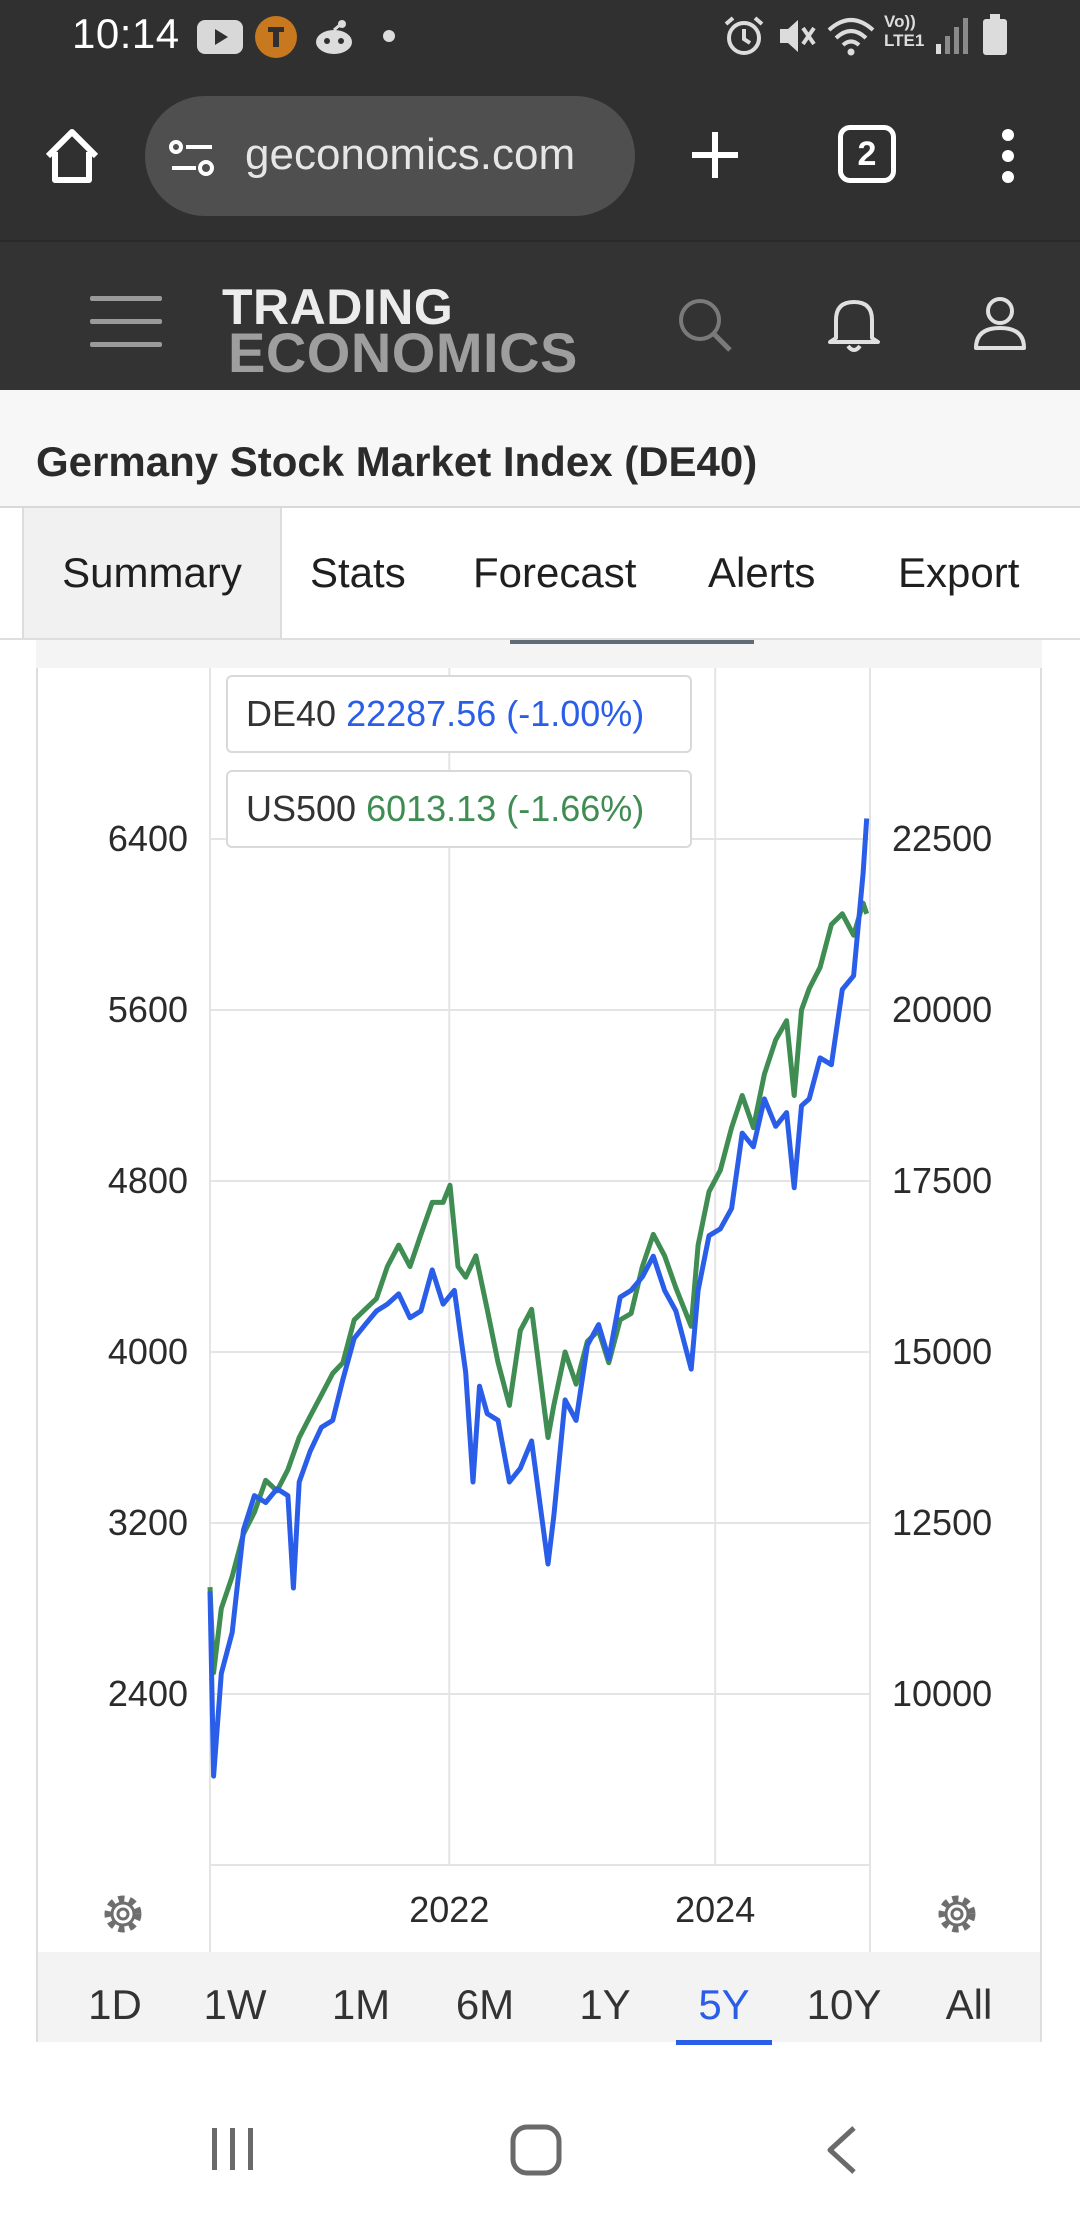  What do you see at coordinates (705, 325) in the screenshot?
I see `search-icon` at bounding box center [705, 325].